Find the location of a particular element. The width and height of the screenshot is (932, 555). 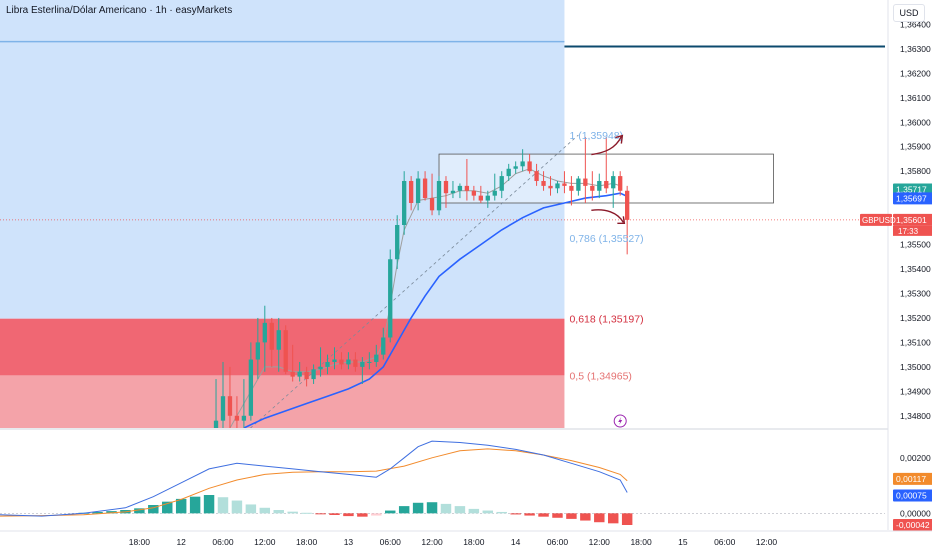

price-tick-label: 1,34800 is located at coordinates (915, 416).